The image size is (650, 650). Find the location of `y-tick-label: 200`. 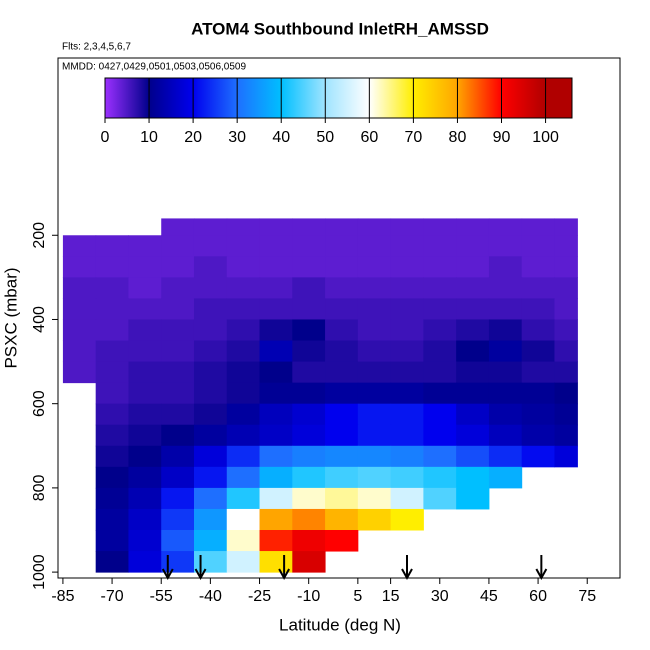

y-tick-label: 200 is located at coordinates (39, 235).